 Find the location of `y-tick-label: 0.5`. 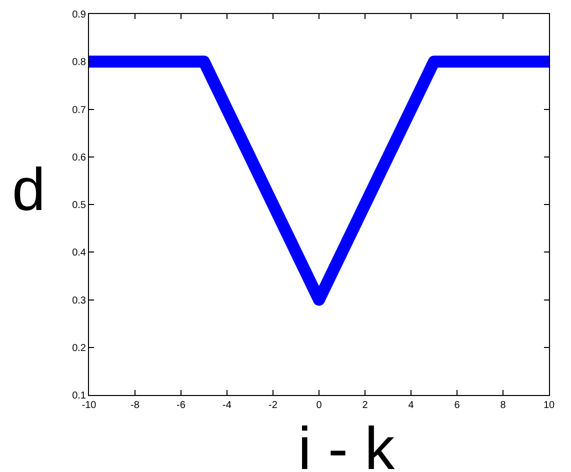

y-tick-label: 0.5 is located at coordinates (79, 205).